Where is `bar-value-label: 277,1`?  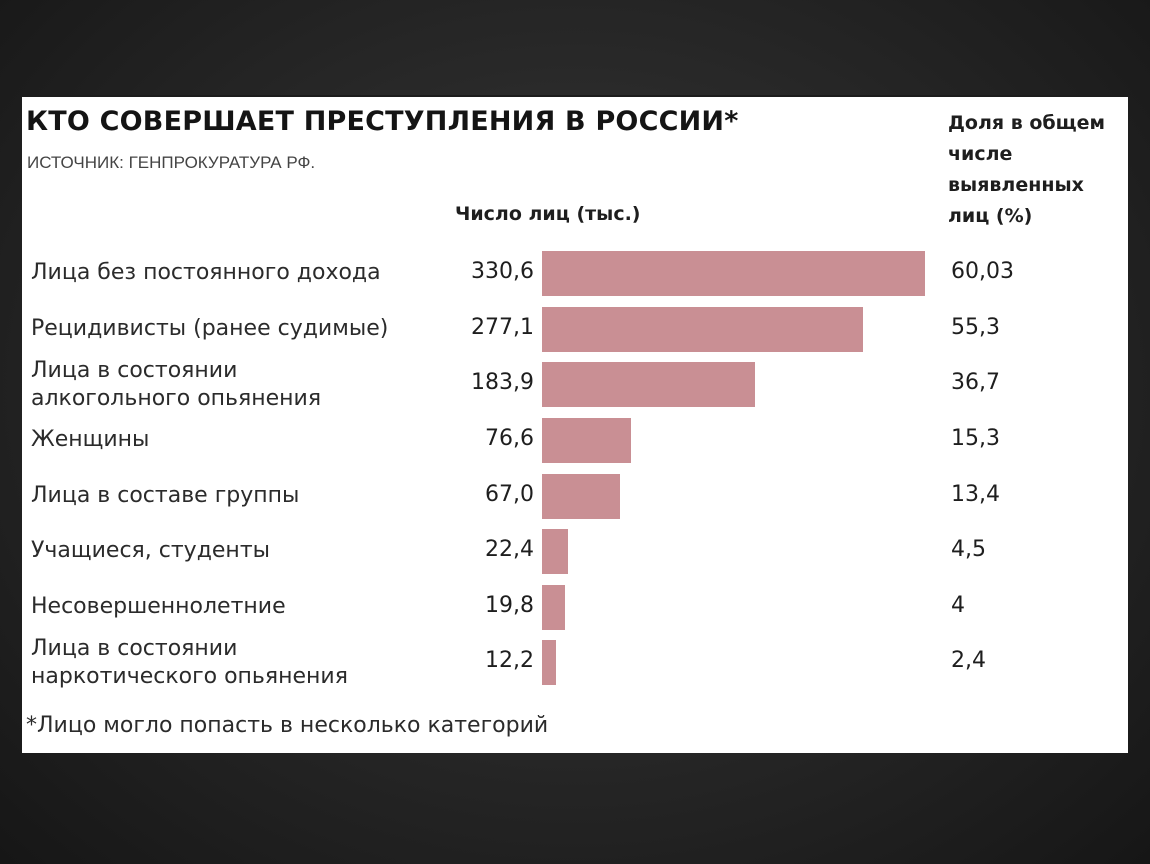 bar-value-label: 277,1 is located at coordinates (502, 327).